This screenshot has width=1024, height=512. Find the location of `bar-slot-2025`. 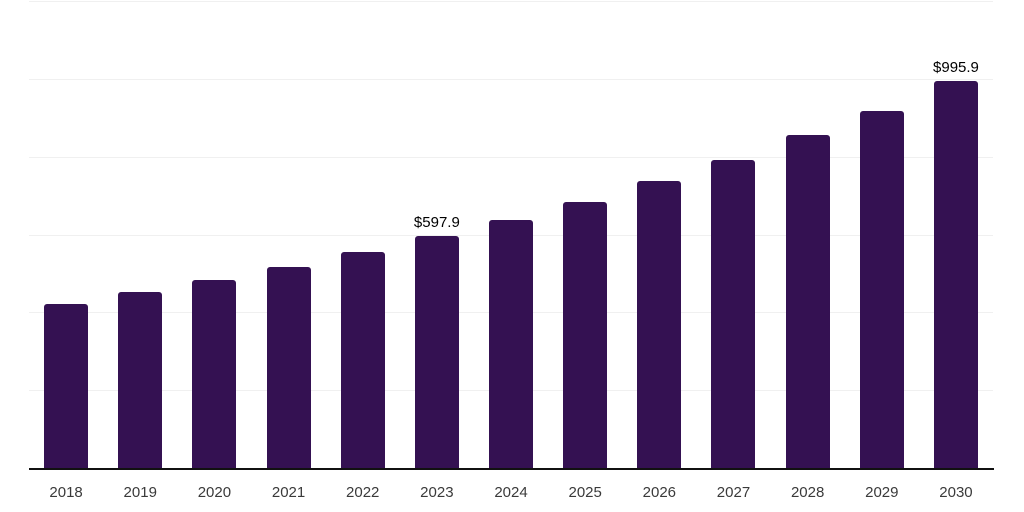

bar-slot-2025 is located at coordinates (585, 235).